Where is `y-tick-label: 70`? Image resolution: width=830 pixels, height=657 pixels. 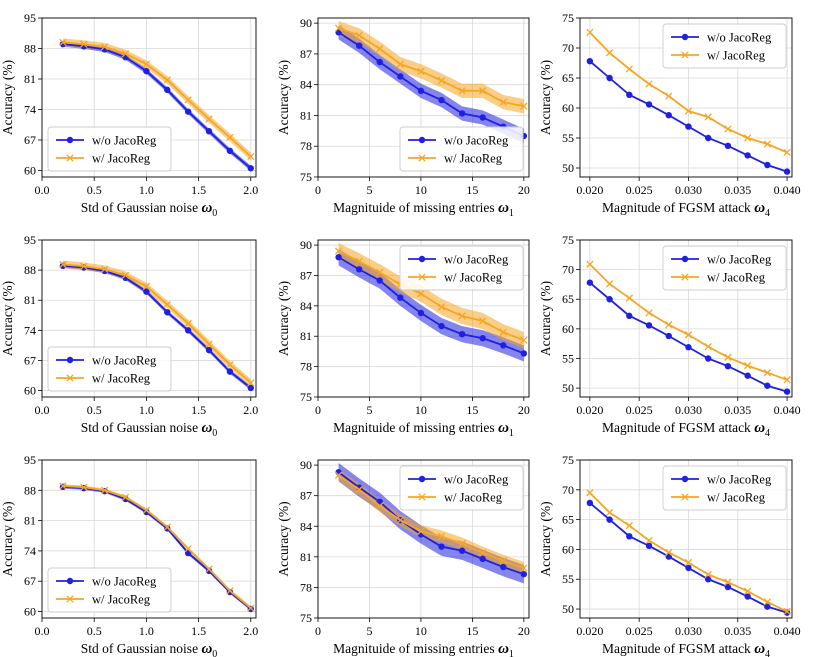
y-tick-label: 70 is located at coordinates (568, 490).